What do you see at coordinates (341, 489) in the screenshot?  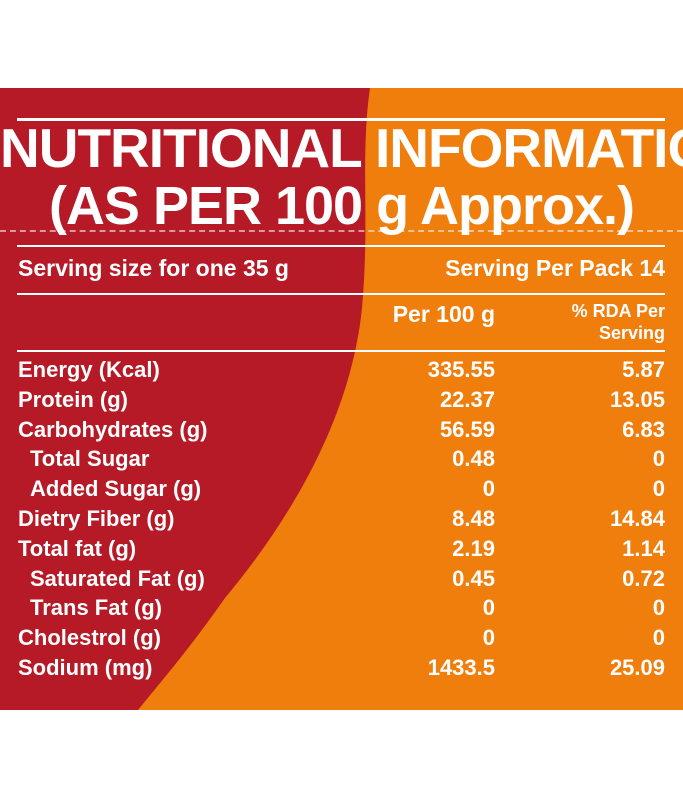 I see `nutrient-row: Added Sugar (g) 0 0` at bounding box center [341, 489].